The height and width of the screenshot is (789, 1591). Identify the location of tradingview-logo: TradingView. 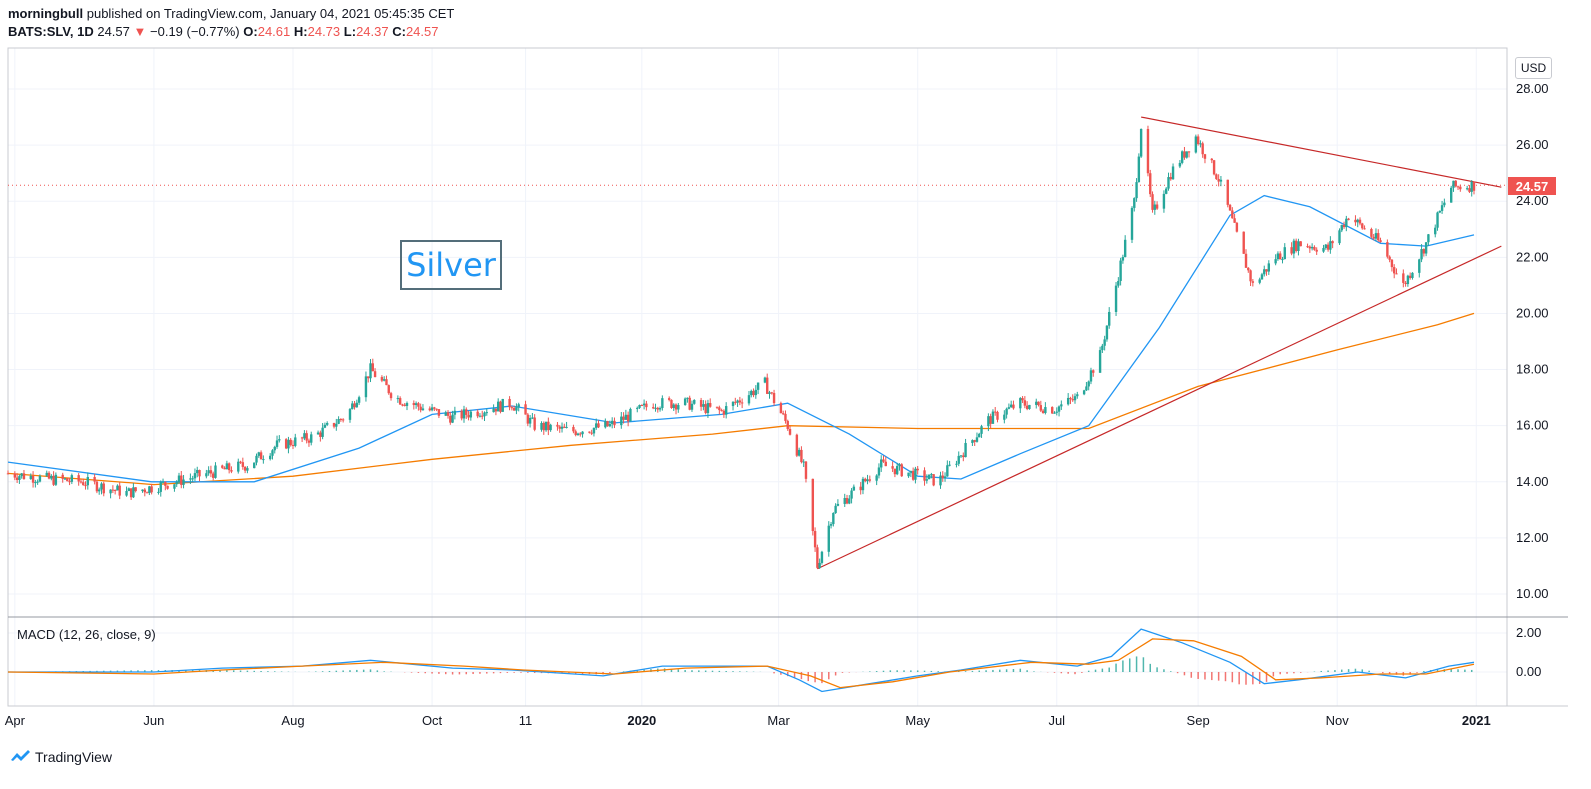
(60, 756).